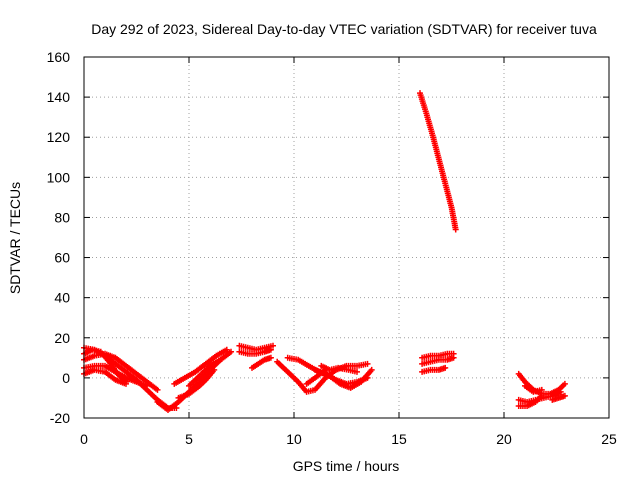  Describe the element at coordinates (84, 439) in the screenshot. I see `x-tick-label: 0` at that location.